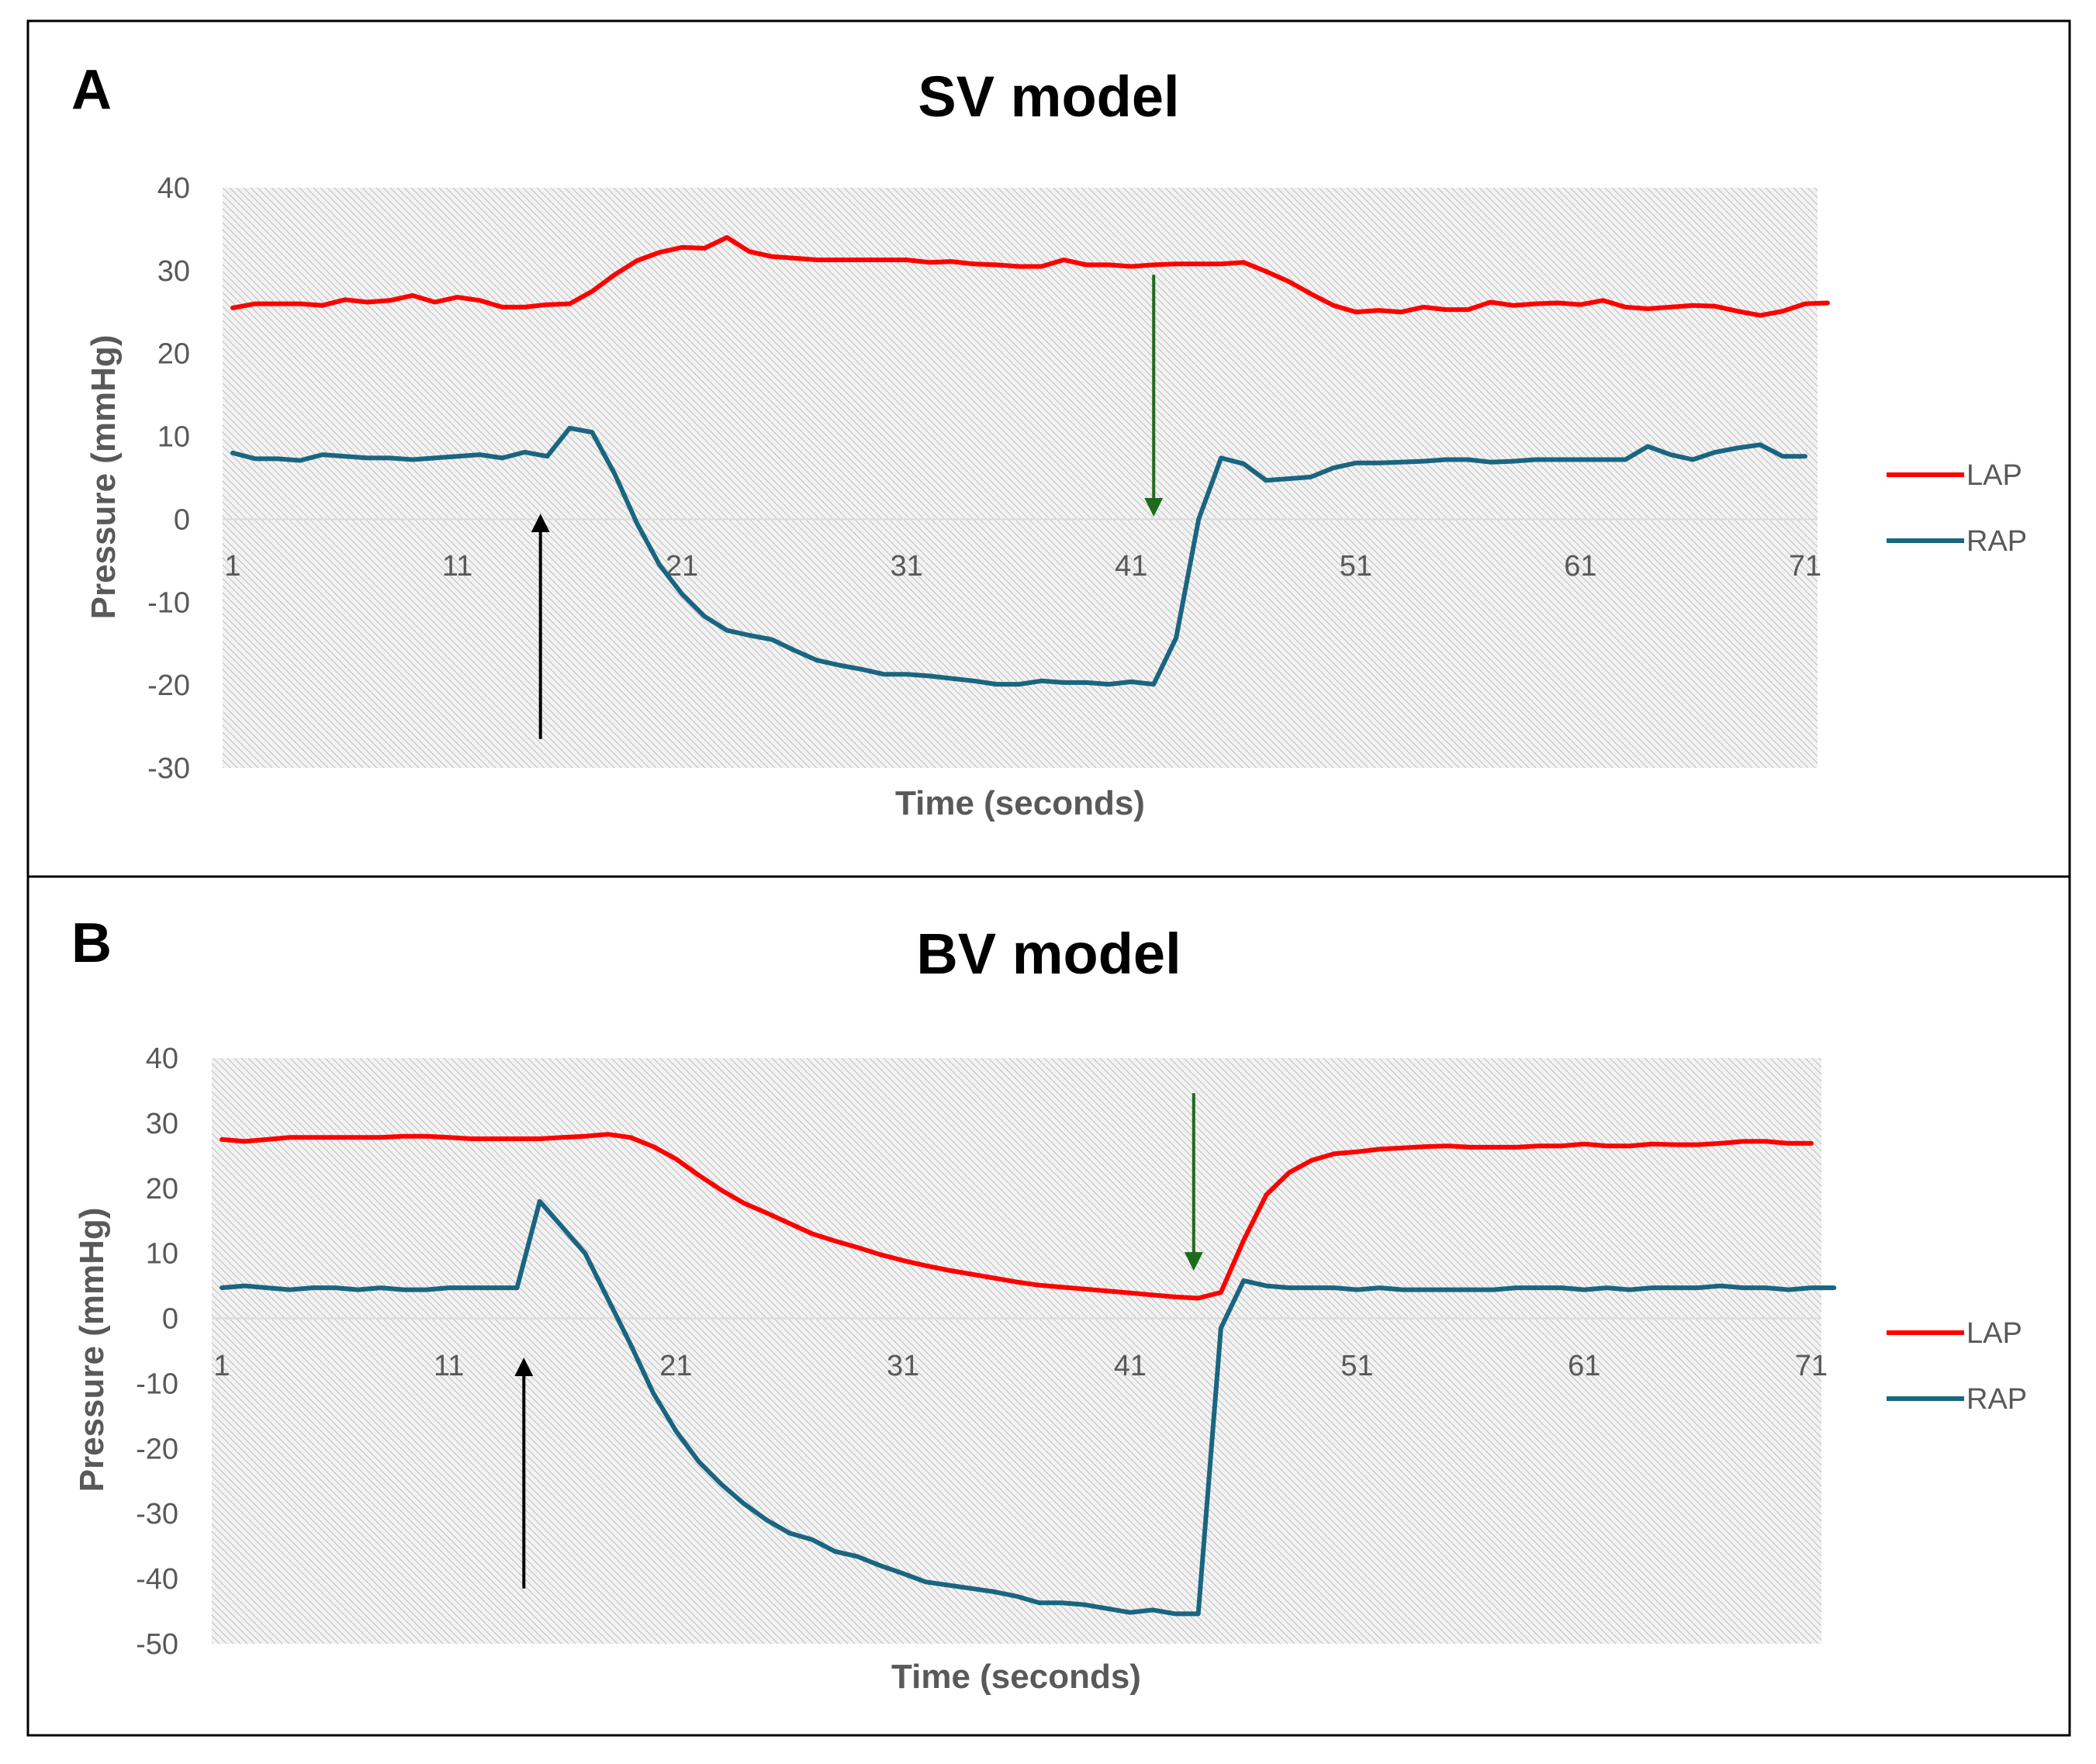  I want to click on x-axis-title-b: Time (seconds), so click(1016, 1677).